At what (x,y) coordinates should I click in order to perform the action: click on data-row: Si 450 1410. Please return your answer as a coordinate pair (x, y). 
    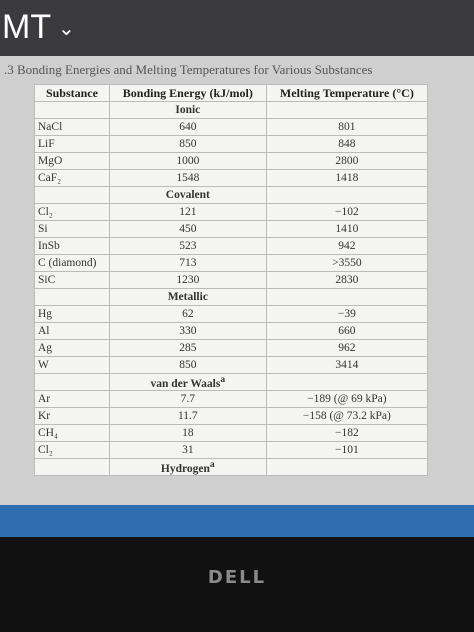
    Looking at the image, I should click on (231, 229).